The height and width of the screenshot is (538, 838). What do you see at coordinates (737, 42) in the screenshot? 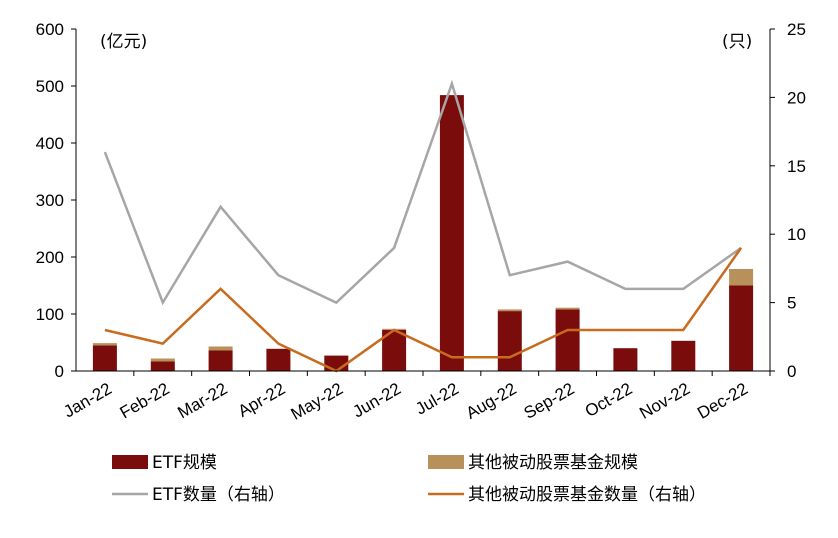
I see `right-axis-unit: (只)` at bounding box center [737, 42].